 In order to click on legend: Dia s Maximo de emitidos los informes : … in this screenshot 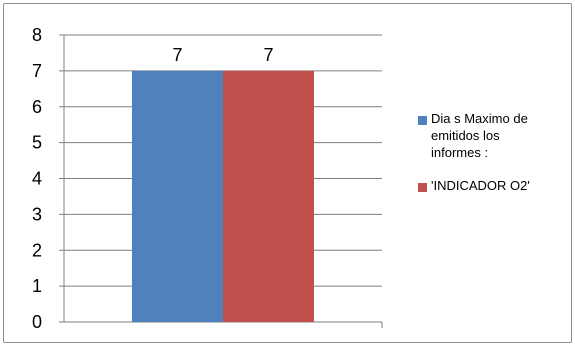, I will do `click(493, 160)`.